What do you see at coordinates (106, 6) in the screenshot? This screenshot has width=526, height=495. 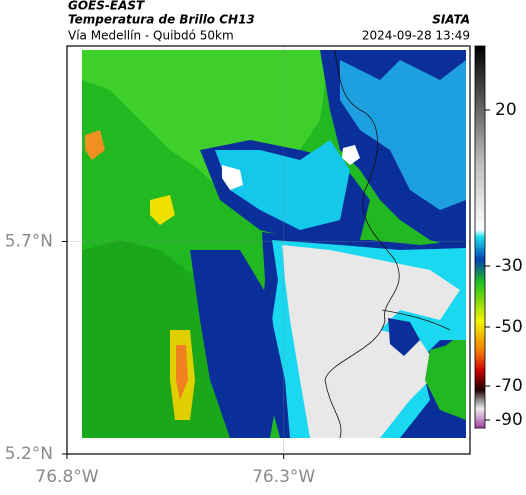 I see `source: GOES-EAST` at bounding box center [106, 6].